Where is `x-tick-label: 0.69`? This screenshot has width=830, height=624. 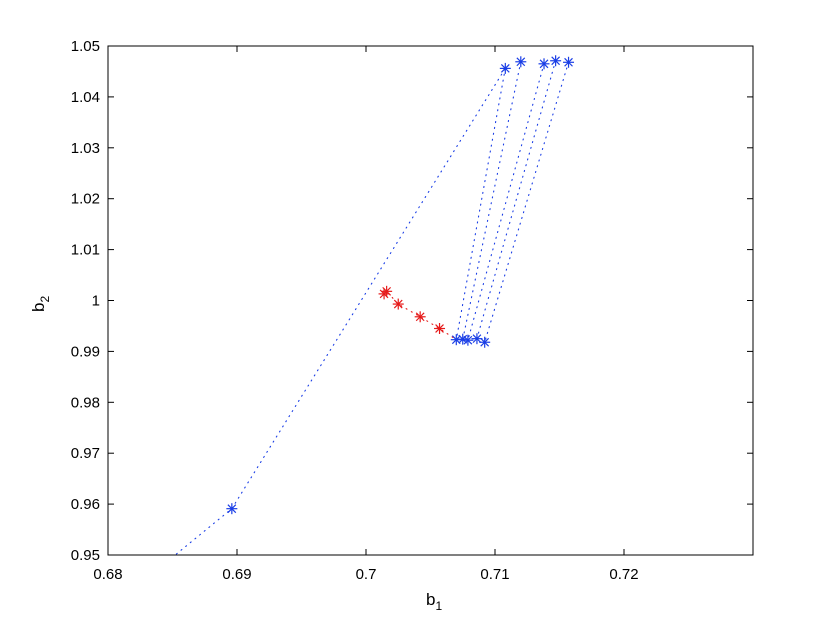
x-tick-label: 0.69 is located at coordinates (236, 574).